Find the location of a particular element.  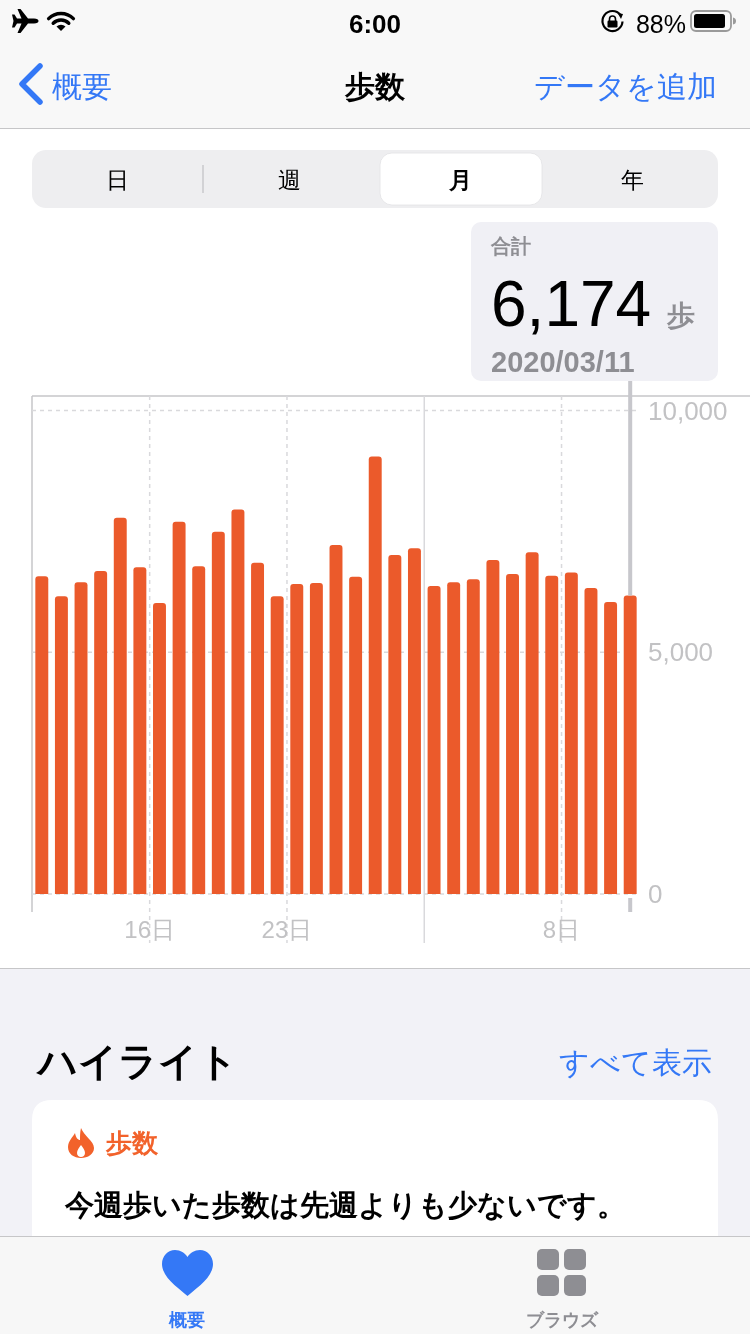

text: 合計 is located at coordinates (510, 246).